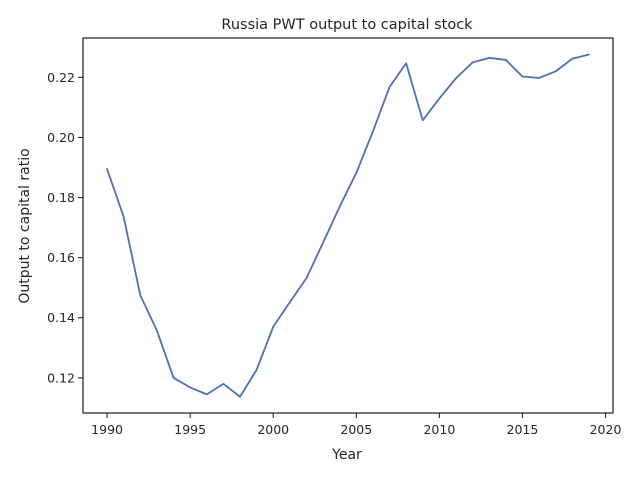 The width and height of the screenshot is (640, 485). I want to click on y-tick-label: 0.16, so click(61, 257).